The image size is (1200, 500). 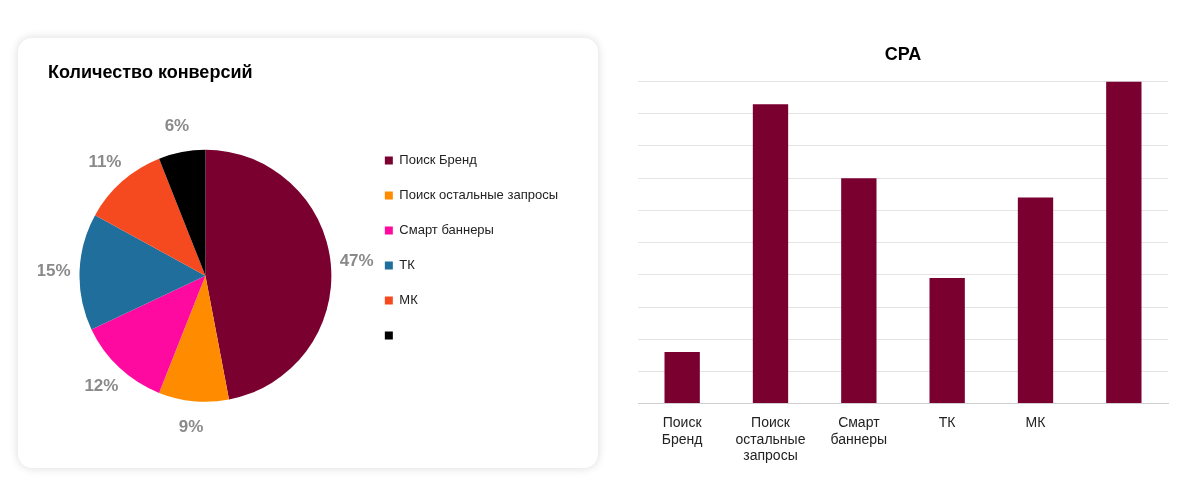 What do you see at coordinates (356, 261) in the screenshot?
I see `data-label: 47%` at bounding box center [356, 261].